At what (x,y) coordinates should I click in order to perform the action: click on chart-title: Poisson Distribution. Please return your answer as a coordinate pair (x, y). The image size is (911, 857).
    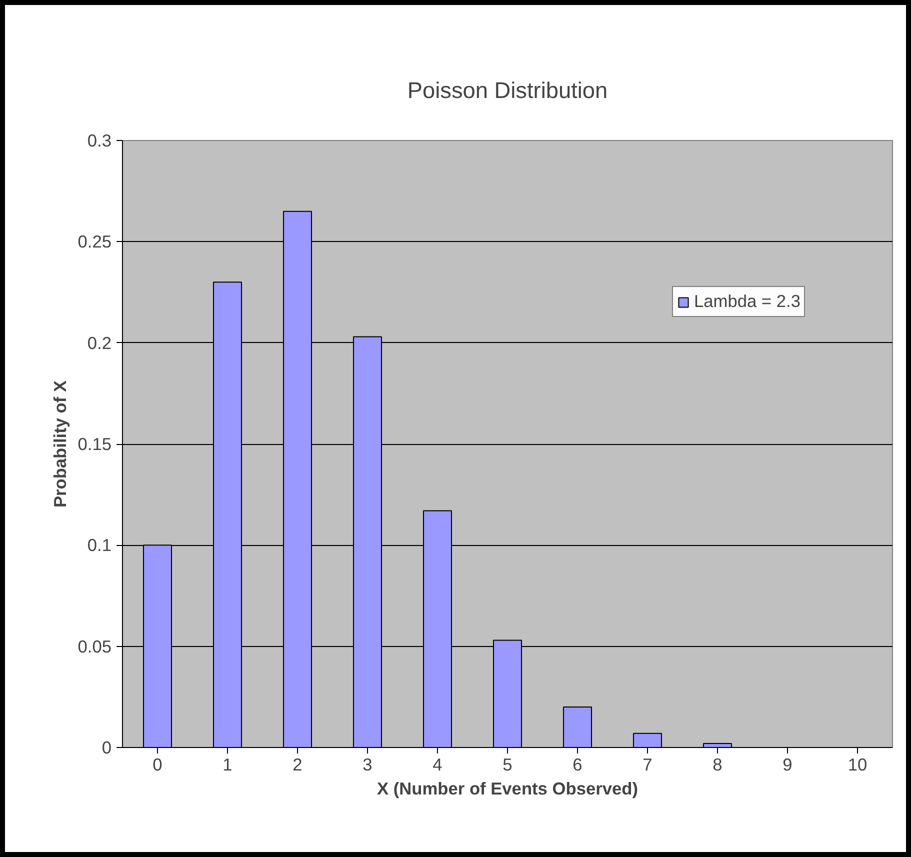
    Looking at the image, I should click on (507, 90).